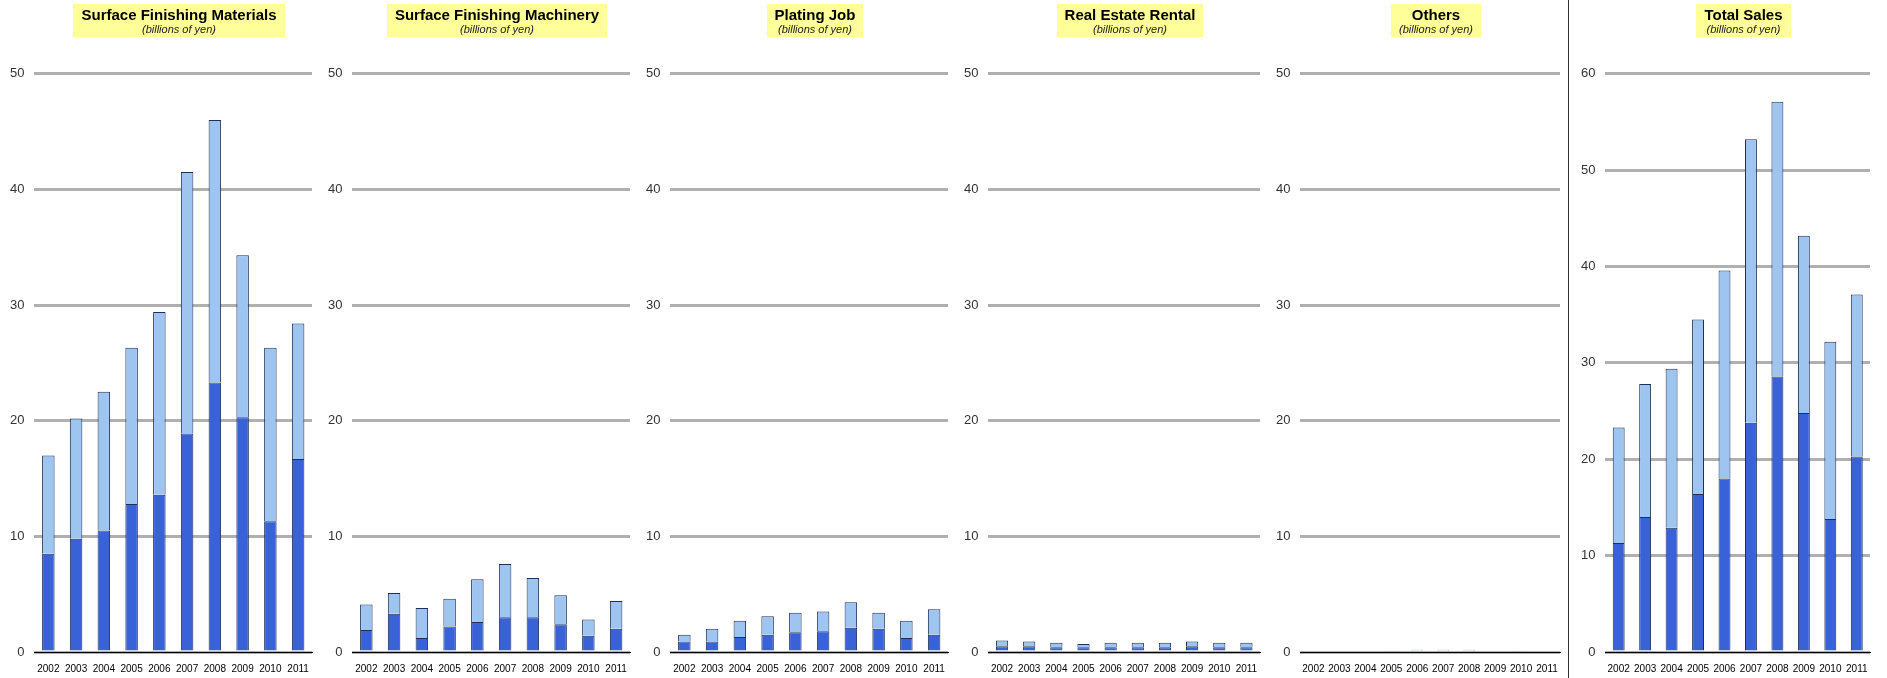 This screenshot has height=678, width=1887. What do you see at coordinates (1436, 14) in the screenshot?
I see `chart-title: Others` at bounding box center [1436, 14].